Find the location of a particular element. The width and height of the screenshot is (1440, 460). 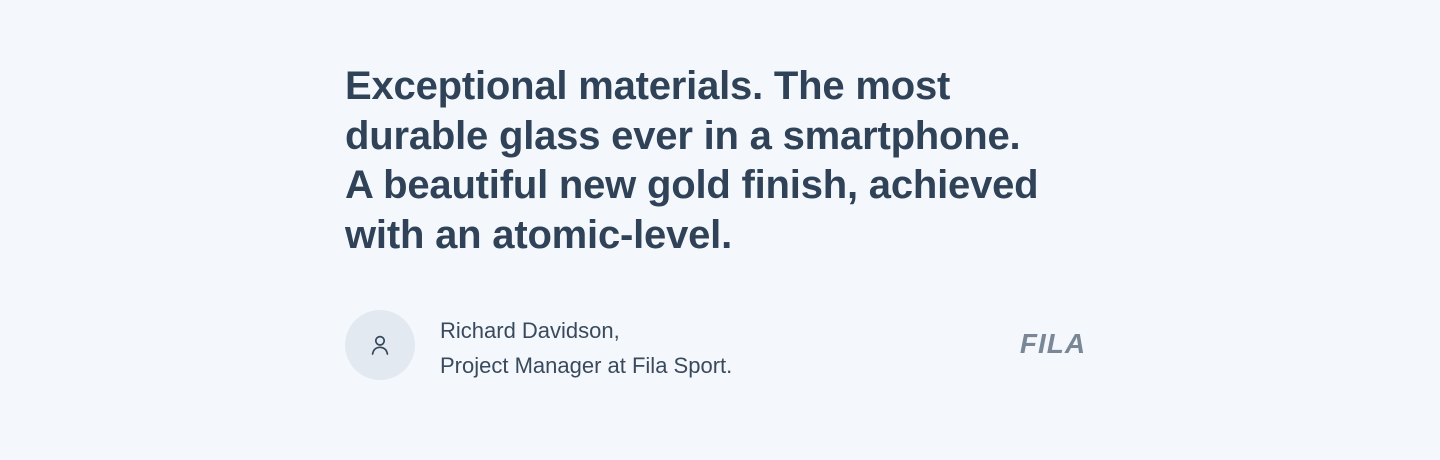

quote-line: durable glass ever in a smartphone. is located at coordinates (683, 135).